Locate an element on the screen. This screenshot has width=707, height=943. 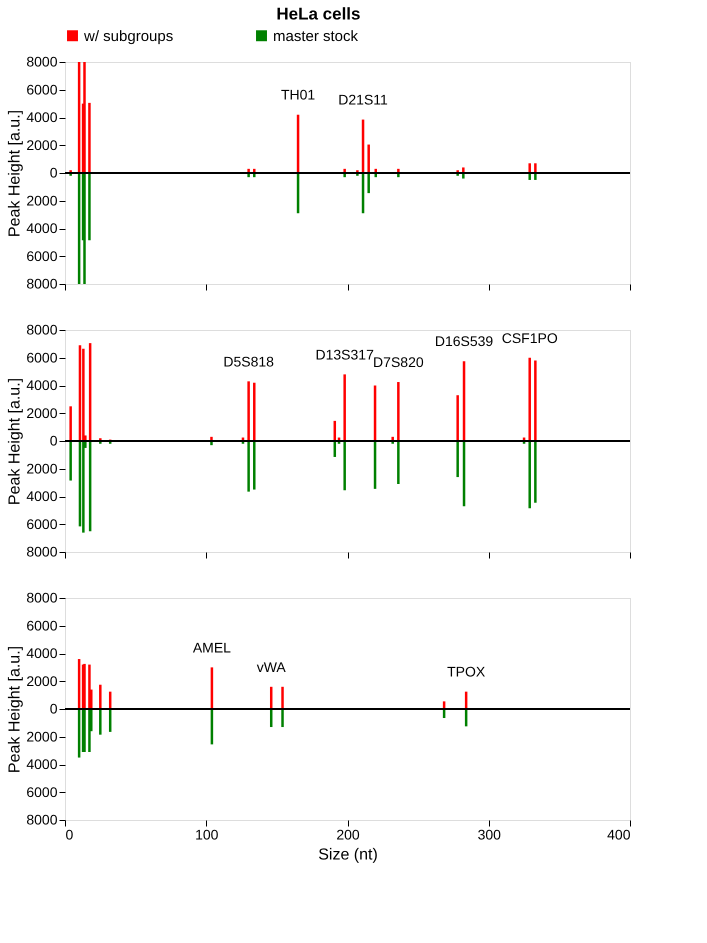
legend-label: w/ subgroups is located at coordinates (128, 36).